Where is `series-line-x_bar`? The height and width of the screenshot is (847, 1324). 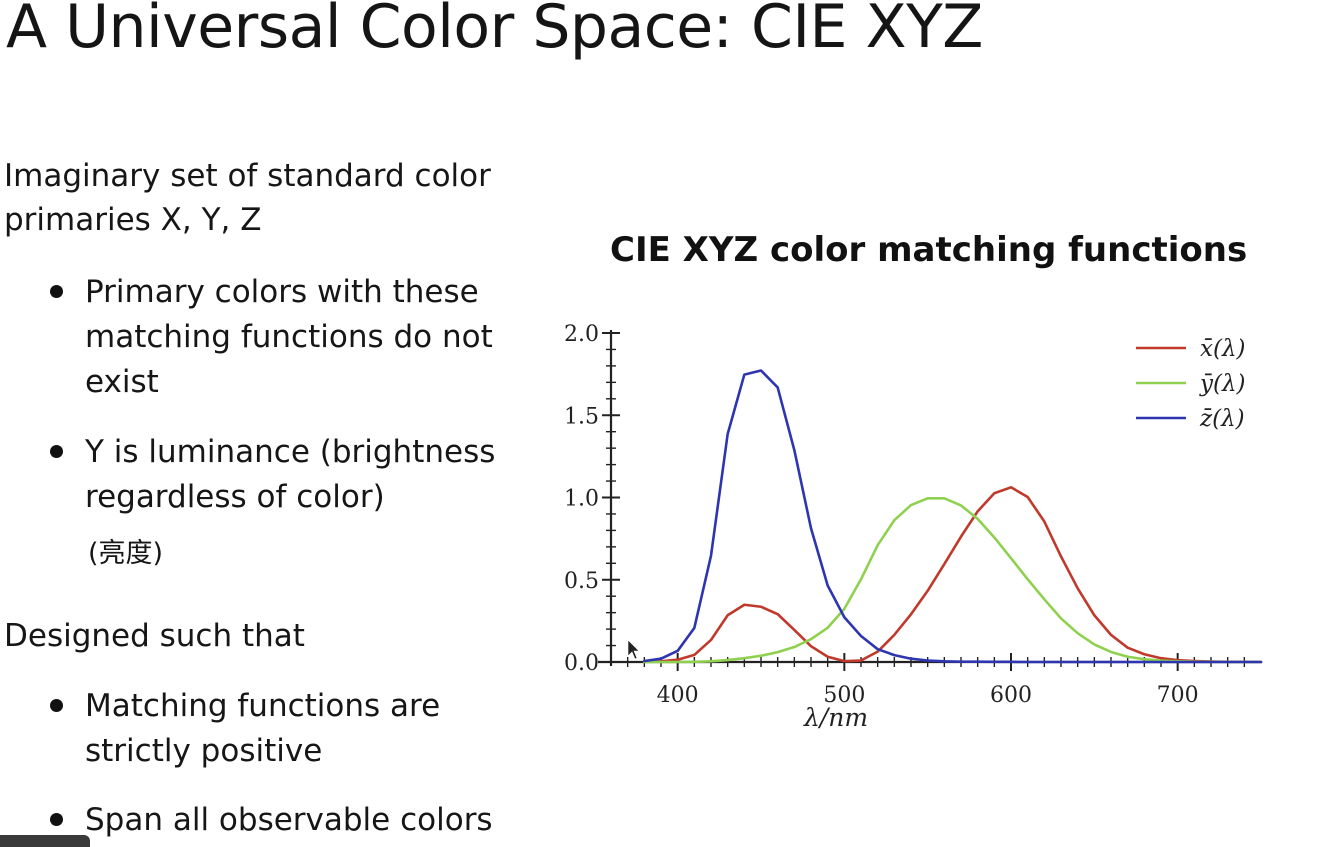 series-line-x_bar is located at coordinates (953, 575).